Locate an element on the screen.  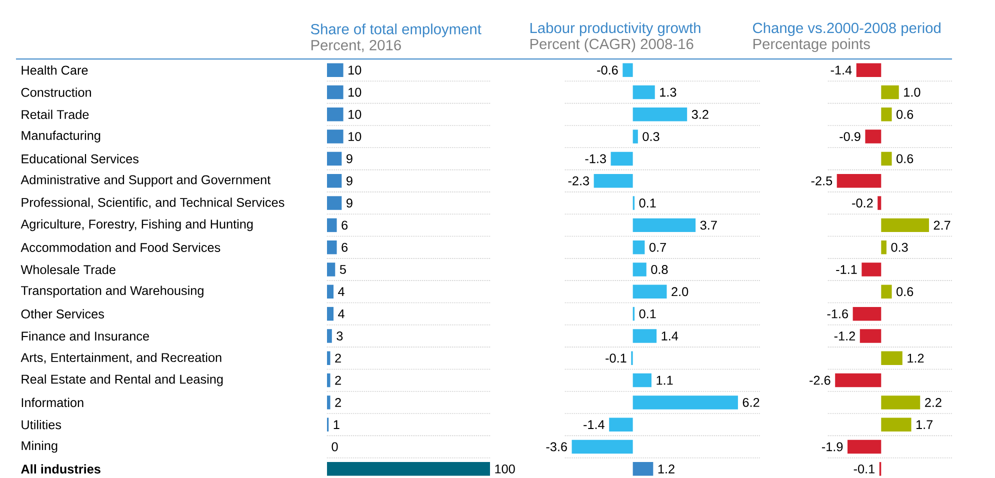
y-tick-label: Professional, Scientific, and Technical Services is located at coordinates (153, 203).